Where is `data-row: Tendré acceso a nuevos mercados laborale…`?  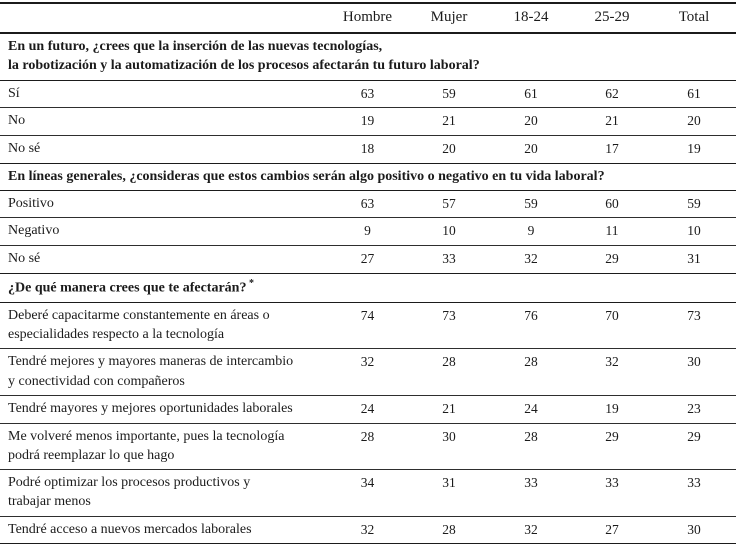
data-row: Tendré acceso a nuevos mercados laborale… is located at coordinates (368, 529).